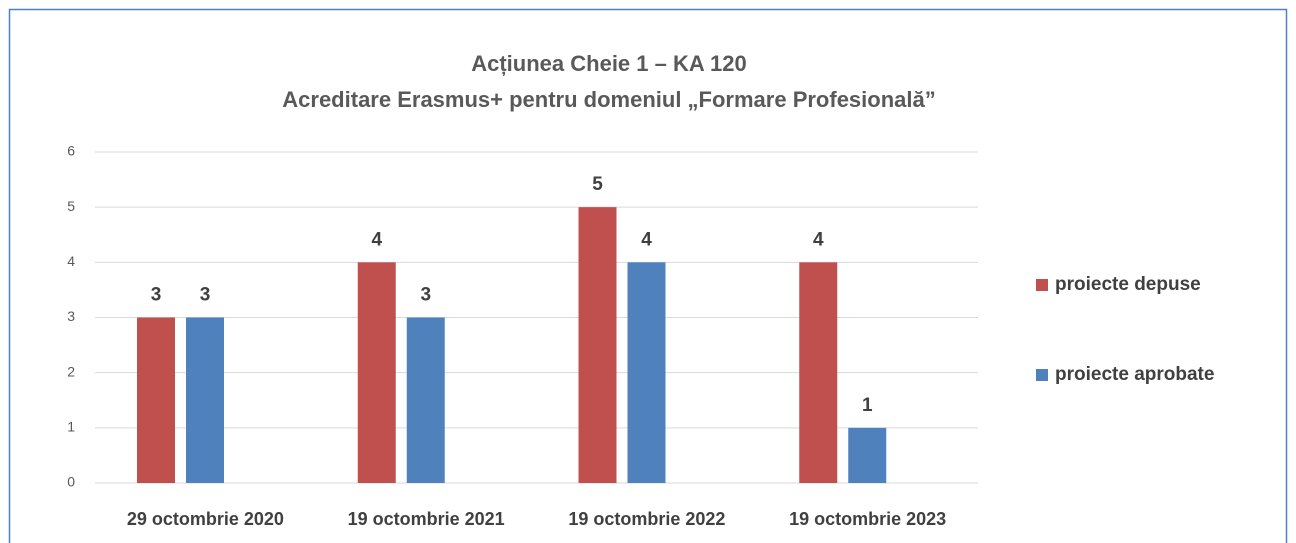  Describe the element at coordinates (71, 371) in the screenshot. I see `y-tick-label: 2` at that location.